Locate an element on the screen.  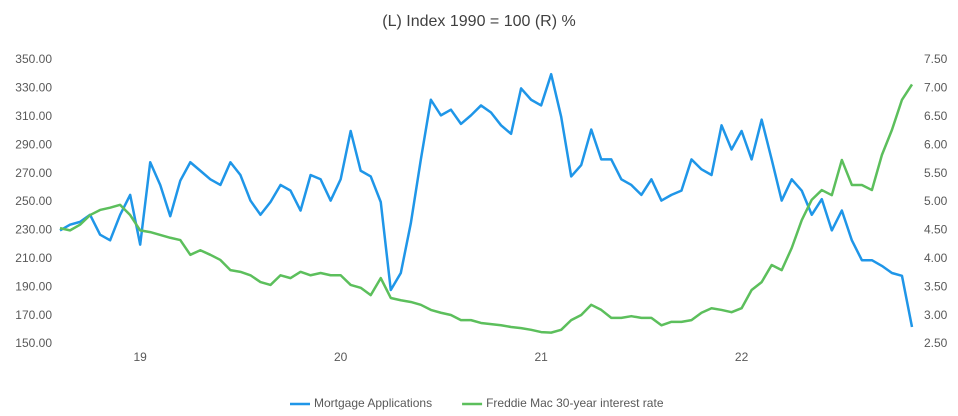
y2-tick-label: 7.00 is located at coordinates (936, 88).